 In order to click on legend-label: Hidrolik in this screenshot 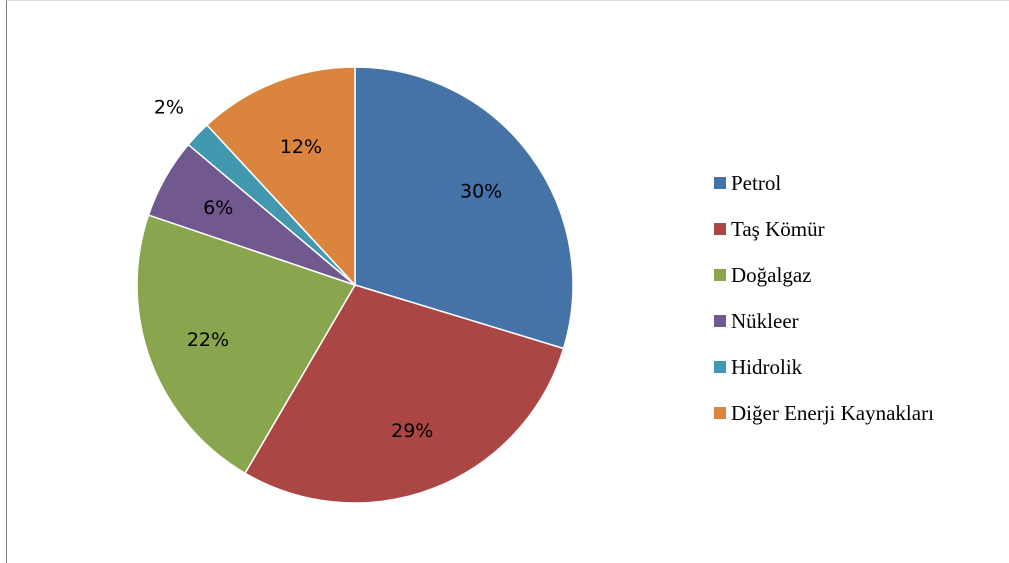, I will do `click(767, 366)`.